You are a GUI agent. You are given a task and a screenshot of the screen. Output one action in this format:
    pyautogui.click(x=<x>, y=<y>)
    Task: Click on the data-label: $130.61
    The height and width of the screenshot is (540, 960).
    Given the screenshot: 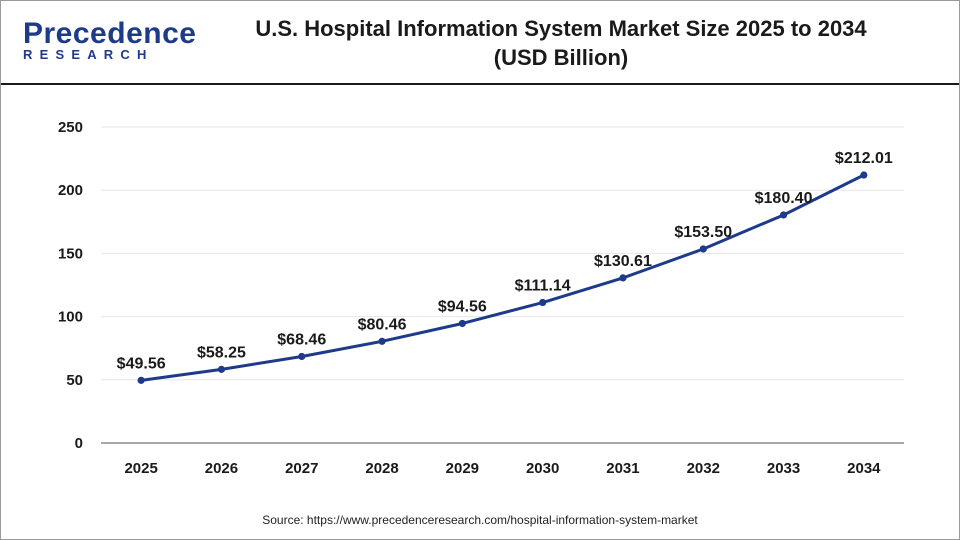 What is the action you would take?
    pyautogui.click(x=623, y=261)
    